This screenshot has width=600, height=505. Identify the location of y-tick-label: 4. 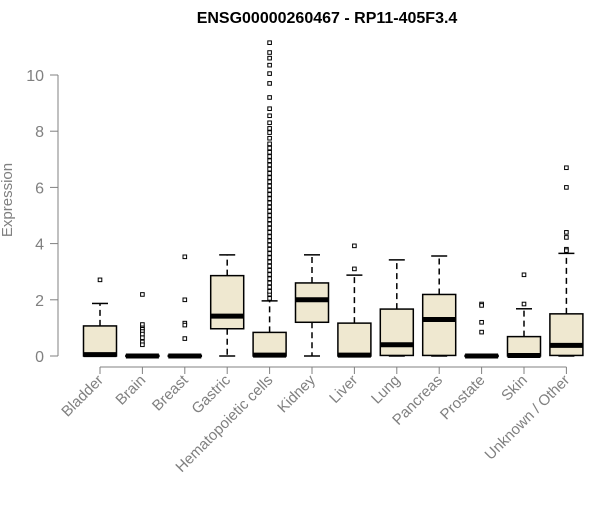
(39, 245).